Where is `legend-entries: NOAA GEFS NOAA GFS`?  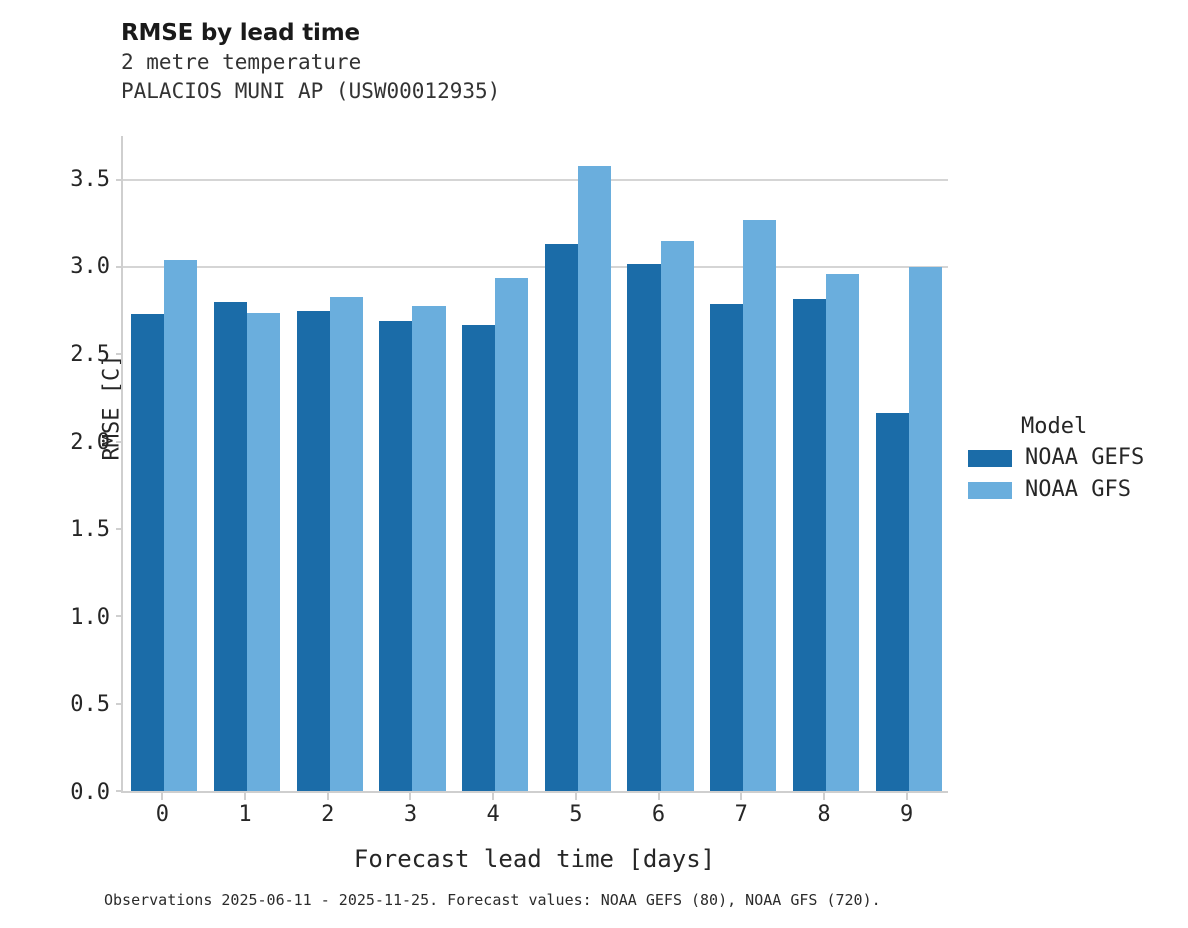
legend-entries: NOAA GEFS NOAA GFS is located at coordinates (1075, 474).